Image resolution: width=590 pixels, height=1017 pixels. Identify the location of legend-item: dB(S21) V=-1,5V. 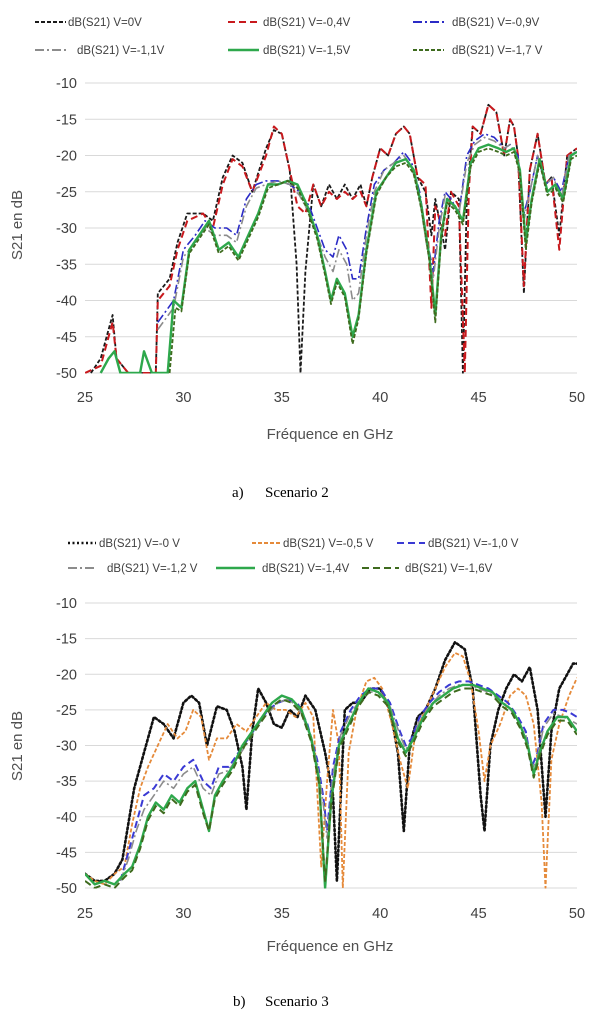
(289, 51).